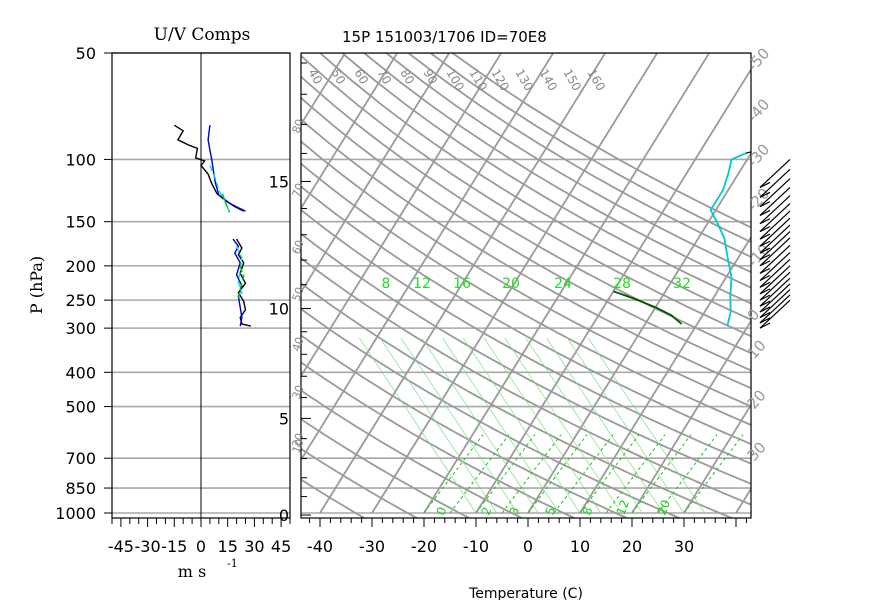 The image size is (887, 600). What do you see at coordinates (284, 515) in the screenshot?
I see `height-tick-label: 0` at bounding box center [284, 515].